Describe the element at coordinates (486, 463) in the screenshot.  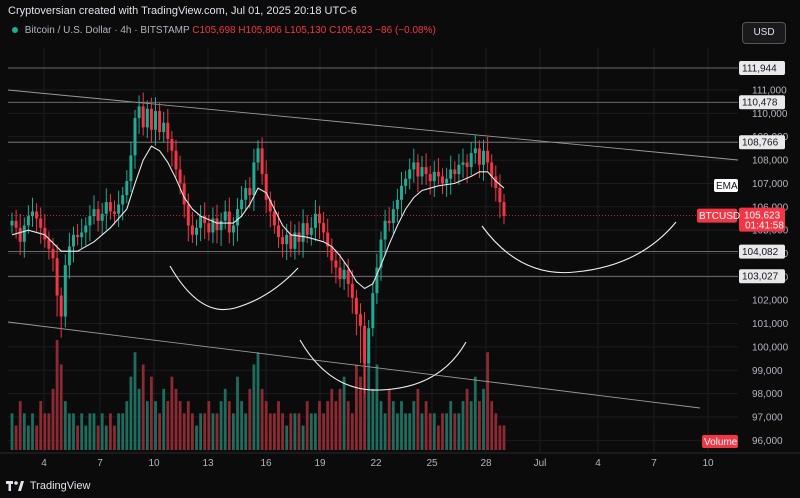
I see `time-tick-label: 28` at that location.